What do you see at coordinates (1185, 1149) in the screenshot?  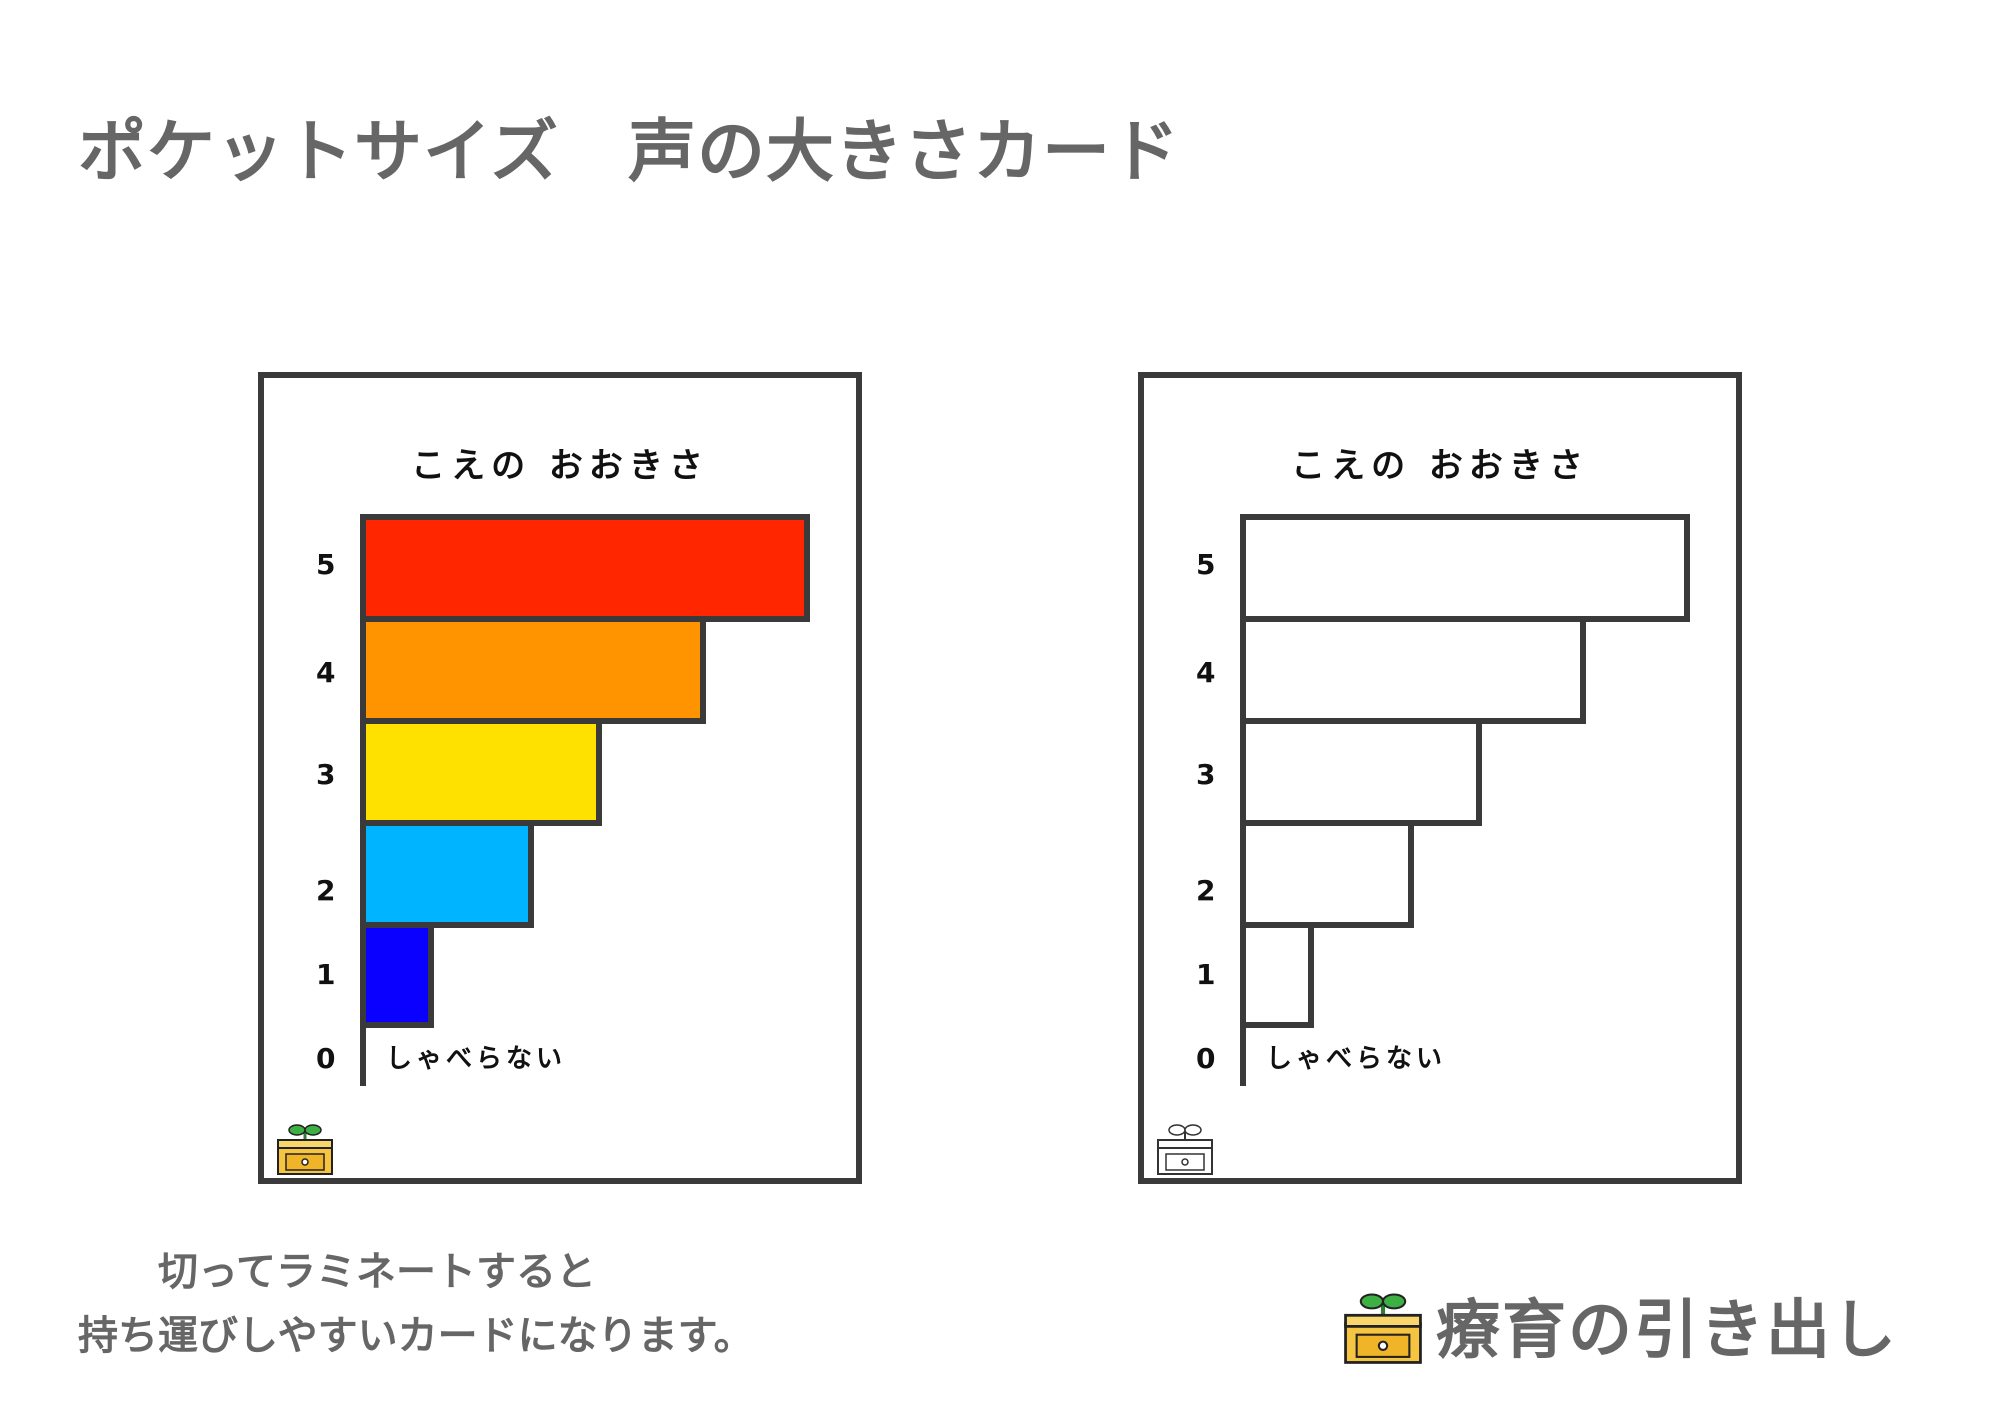 I see `sprout-box-outline-icon` at bounding box center [1185, 1149].